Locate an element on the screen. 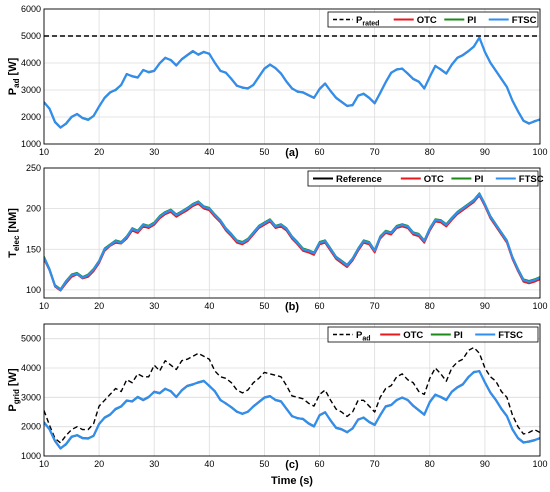 Image resolution: width=550 pixels, height=492 pixels. series-line-ftsc is located at coordinates (292, 410).